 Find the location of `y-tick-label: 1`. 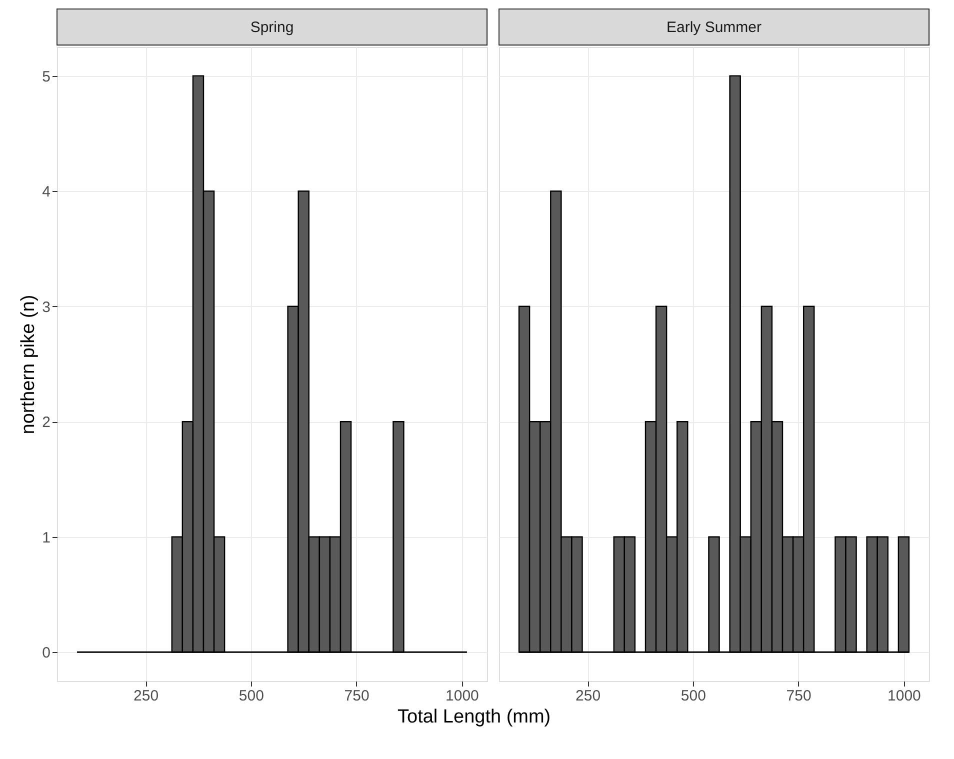

y-tick-label: 1 is located at coordinates (46, 537).